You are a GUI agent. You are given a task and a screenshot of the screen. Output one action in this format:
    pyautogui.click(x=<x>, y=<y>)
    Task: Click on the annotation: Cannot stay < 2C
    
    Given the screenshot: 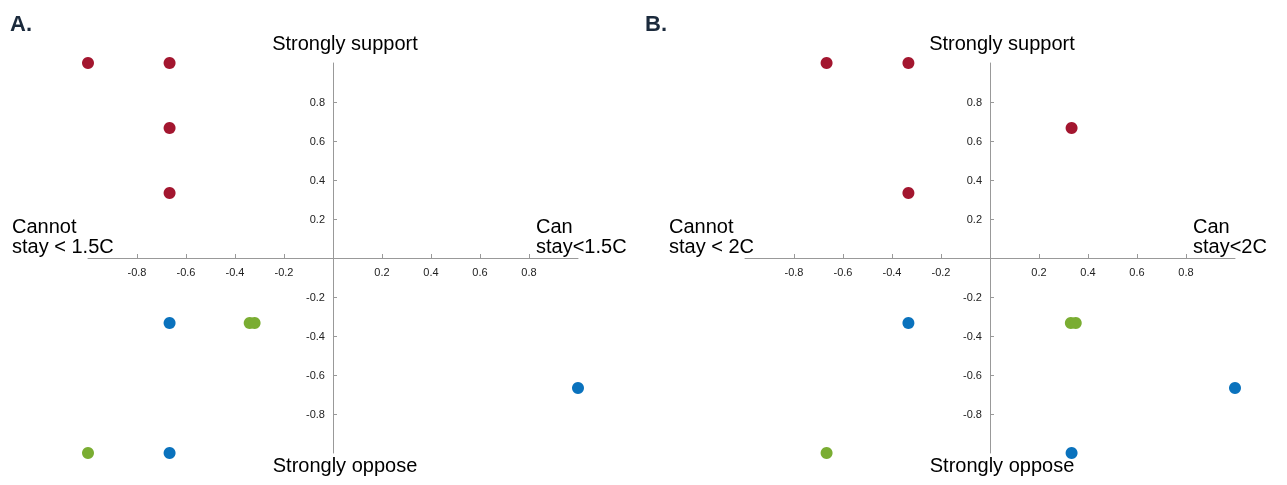 What is the action you would take?
    pyautogui.click(x=712, y=236)
    